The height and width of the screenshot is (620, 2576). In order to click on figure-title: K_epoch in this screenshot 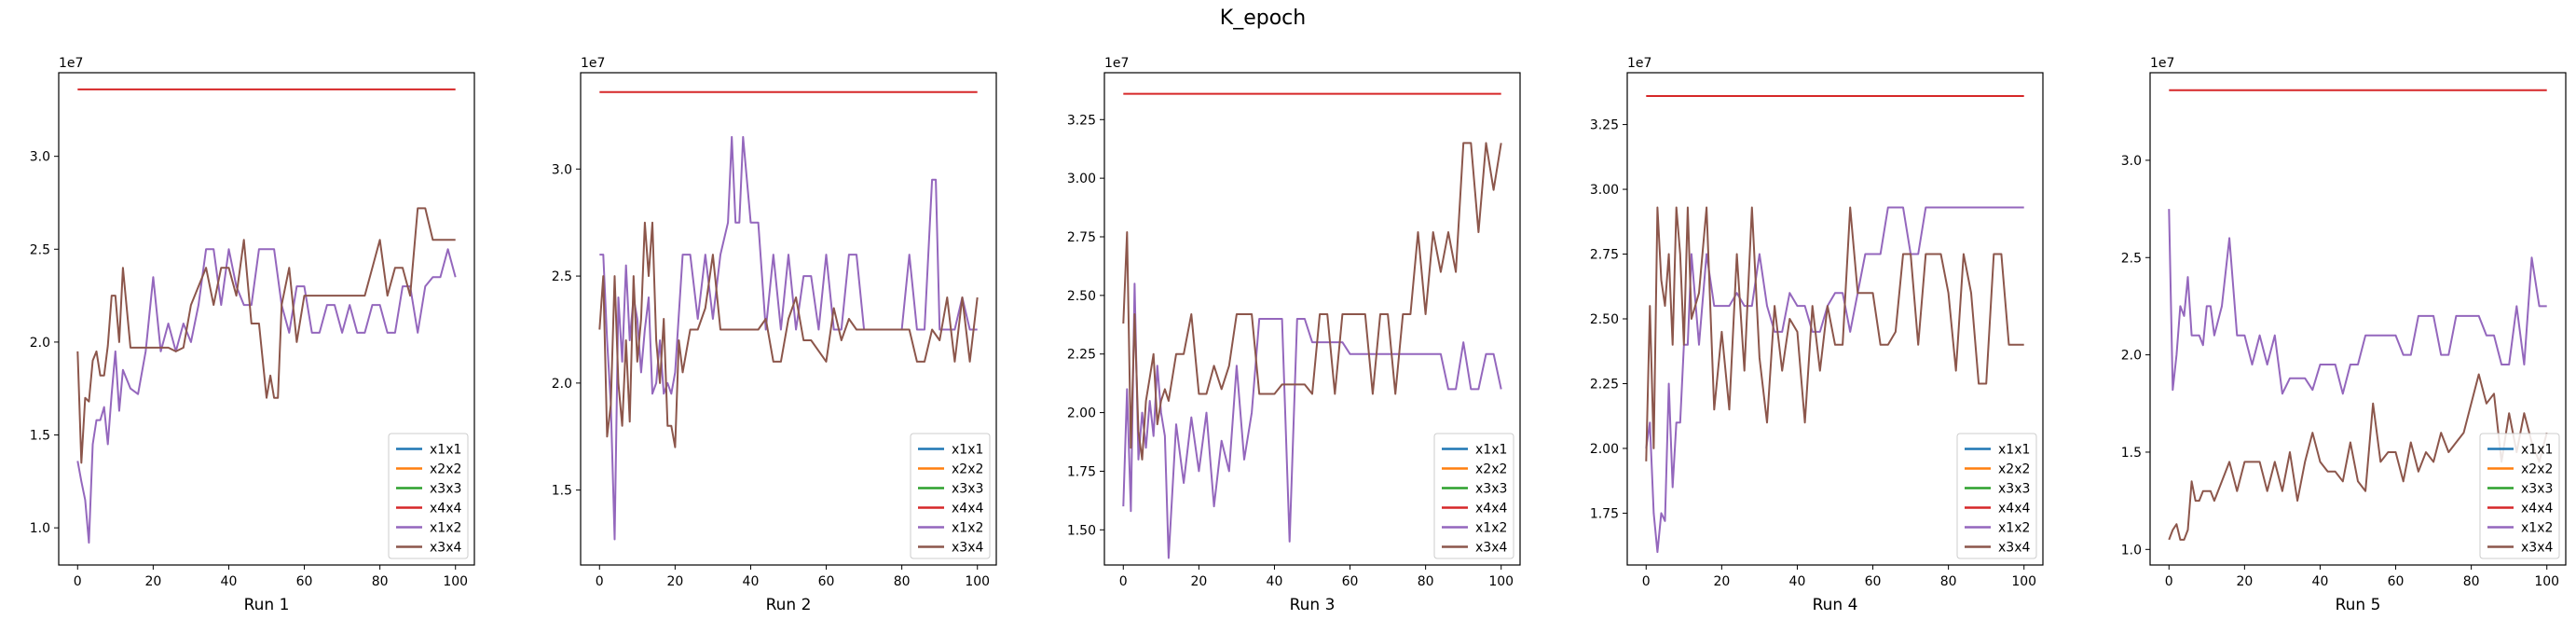, I will do `click(1263, 18)`.